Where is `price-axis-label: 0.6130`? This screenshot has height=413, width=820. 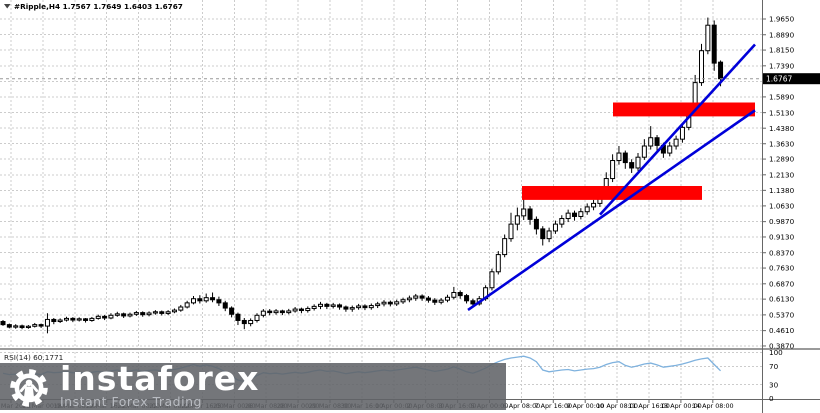 price-axis-label: 0.6130 is located at coordinates (782, 299).